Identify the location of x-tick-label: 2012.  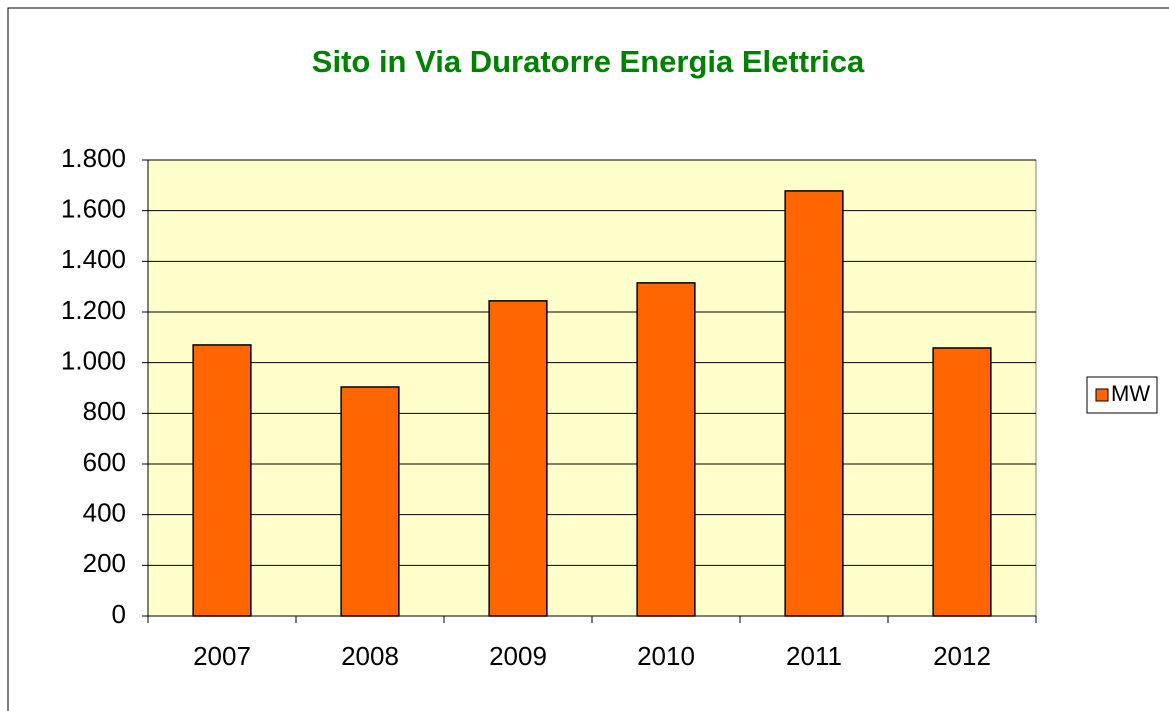
(962, 656).